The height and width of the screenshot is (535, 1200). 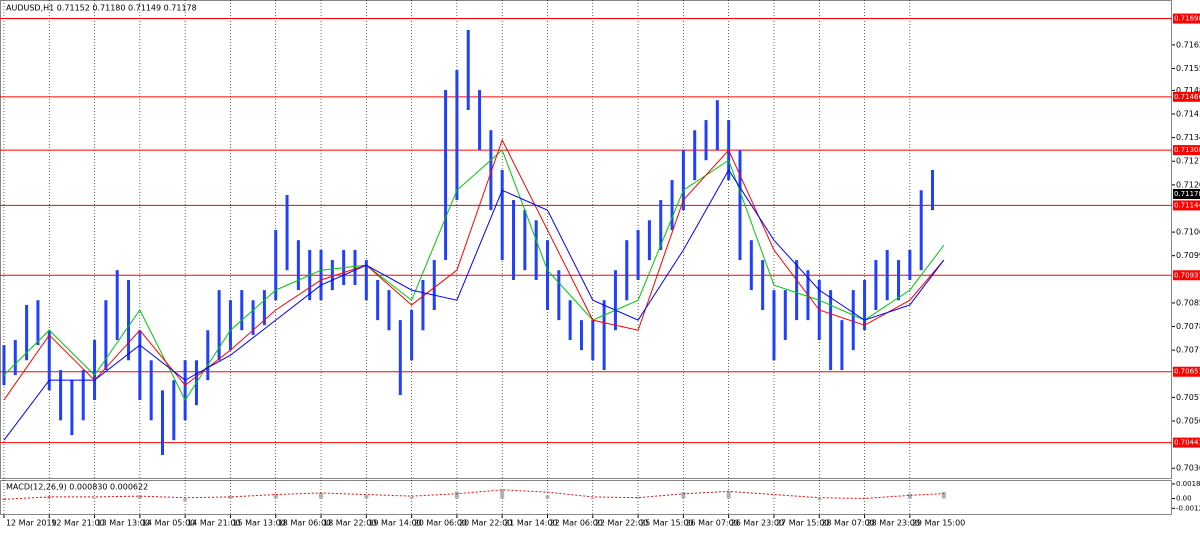 I want to click on x-tick-label: 12 Mar 2019, so click(x=31, y=523).